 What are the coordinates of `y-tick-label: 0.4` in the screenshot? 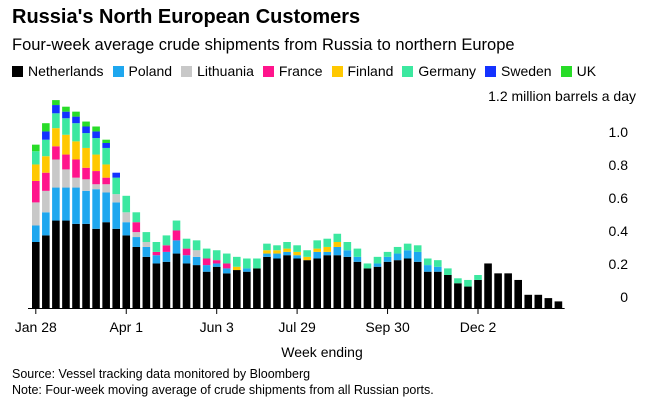 It's located at (619, 231).